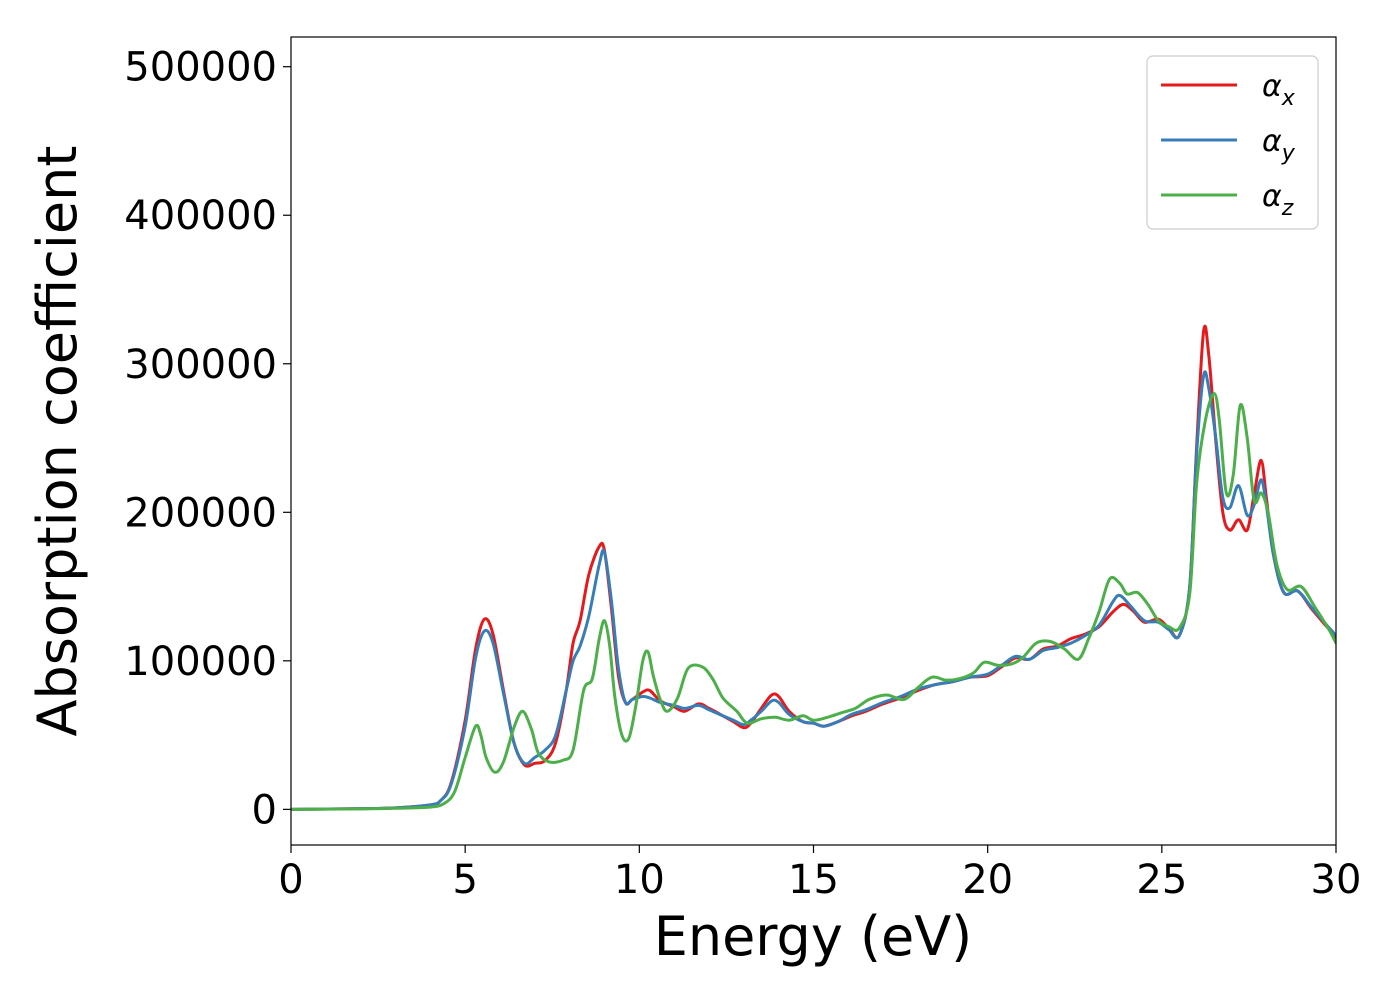 The width and height of the screenshot is (1400, 1000). What do you see at coordinates (1336, 880) in the screenshot?
I see `x-tick-label: 30` at bounding box center [1336, 880].